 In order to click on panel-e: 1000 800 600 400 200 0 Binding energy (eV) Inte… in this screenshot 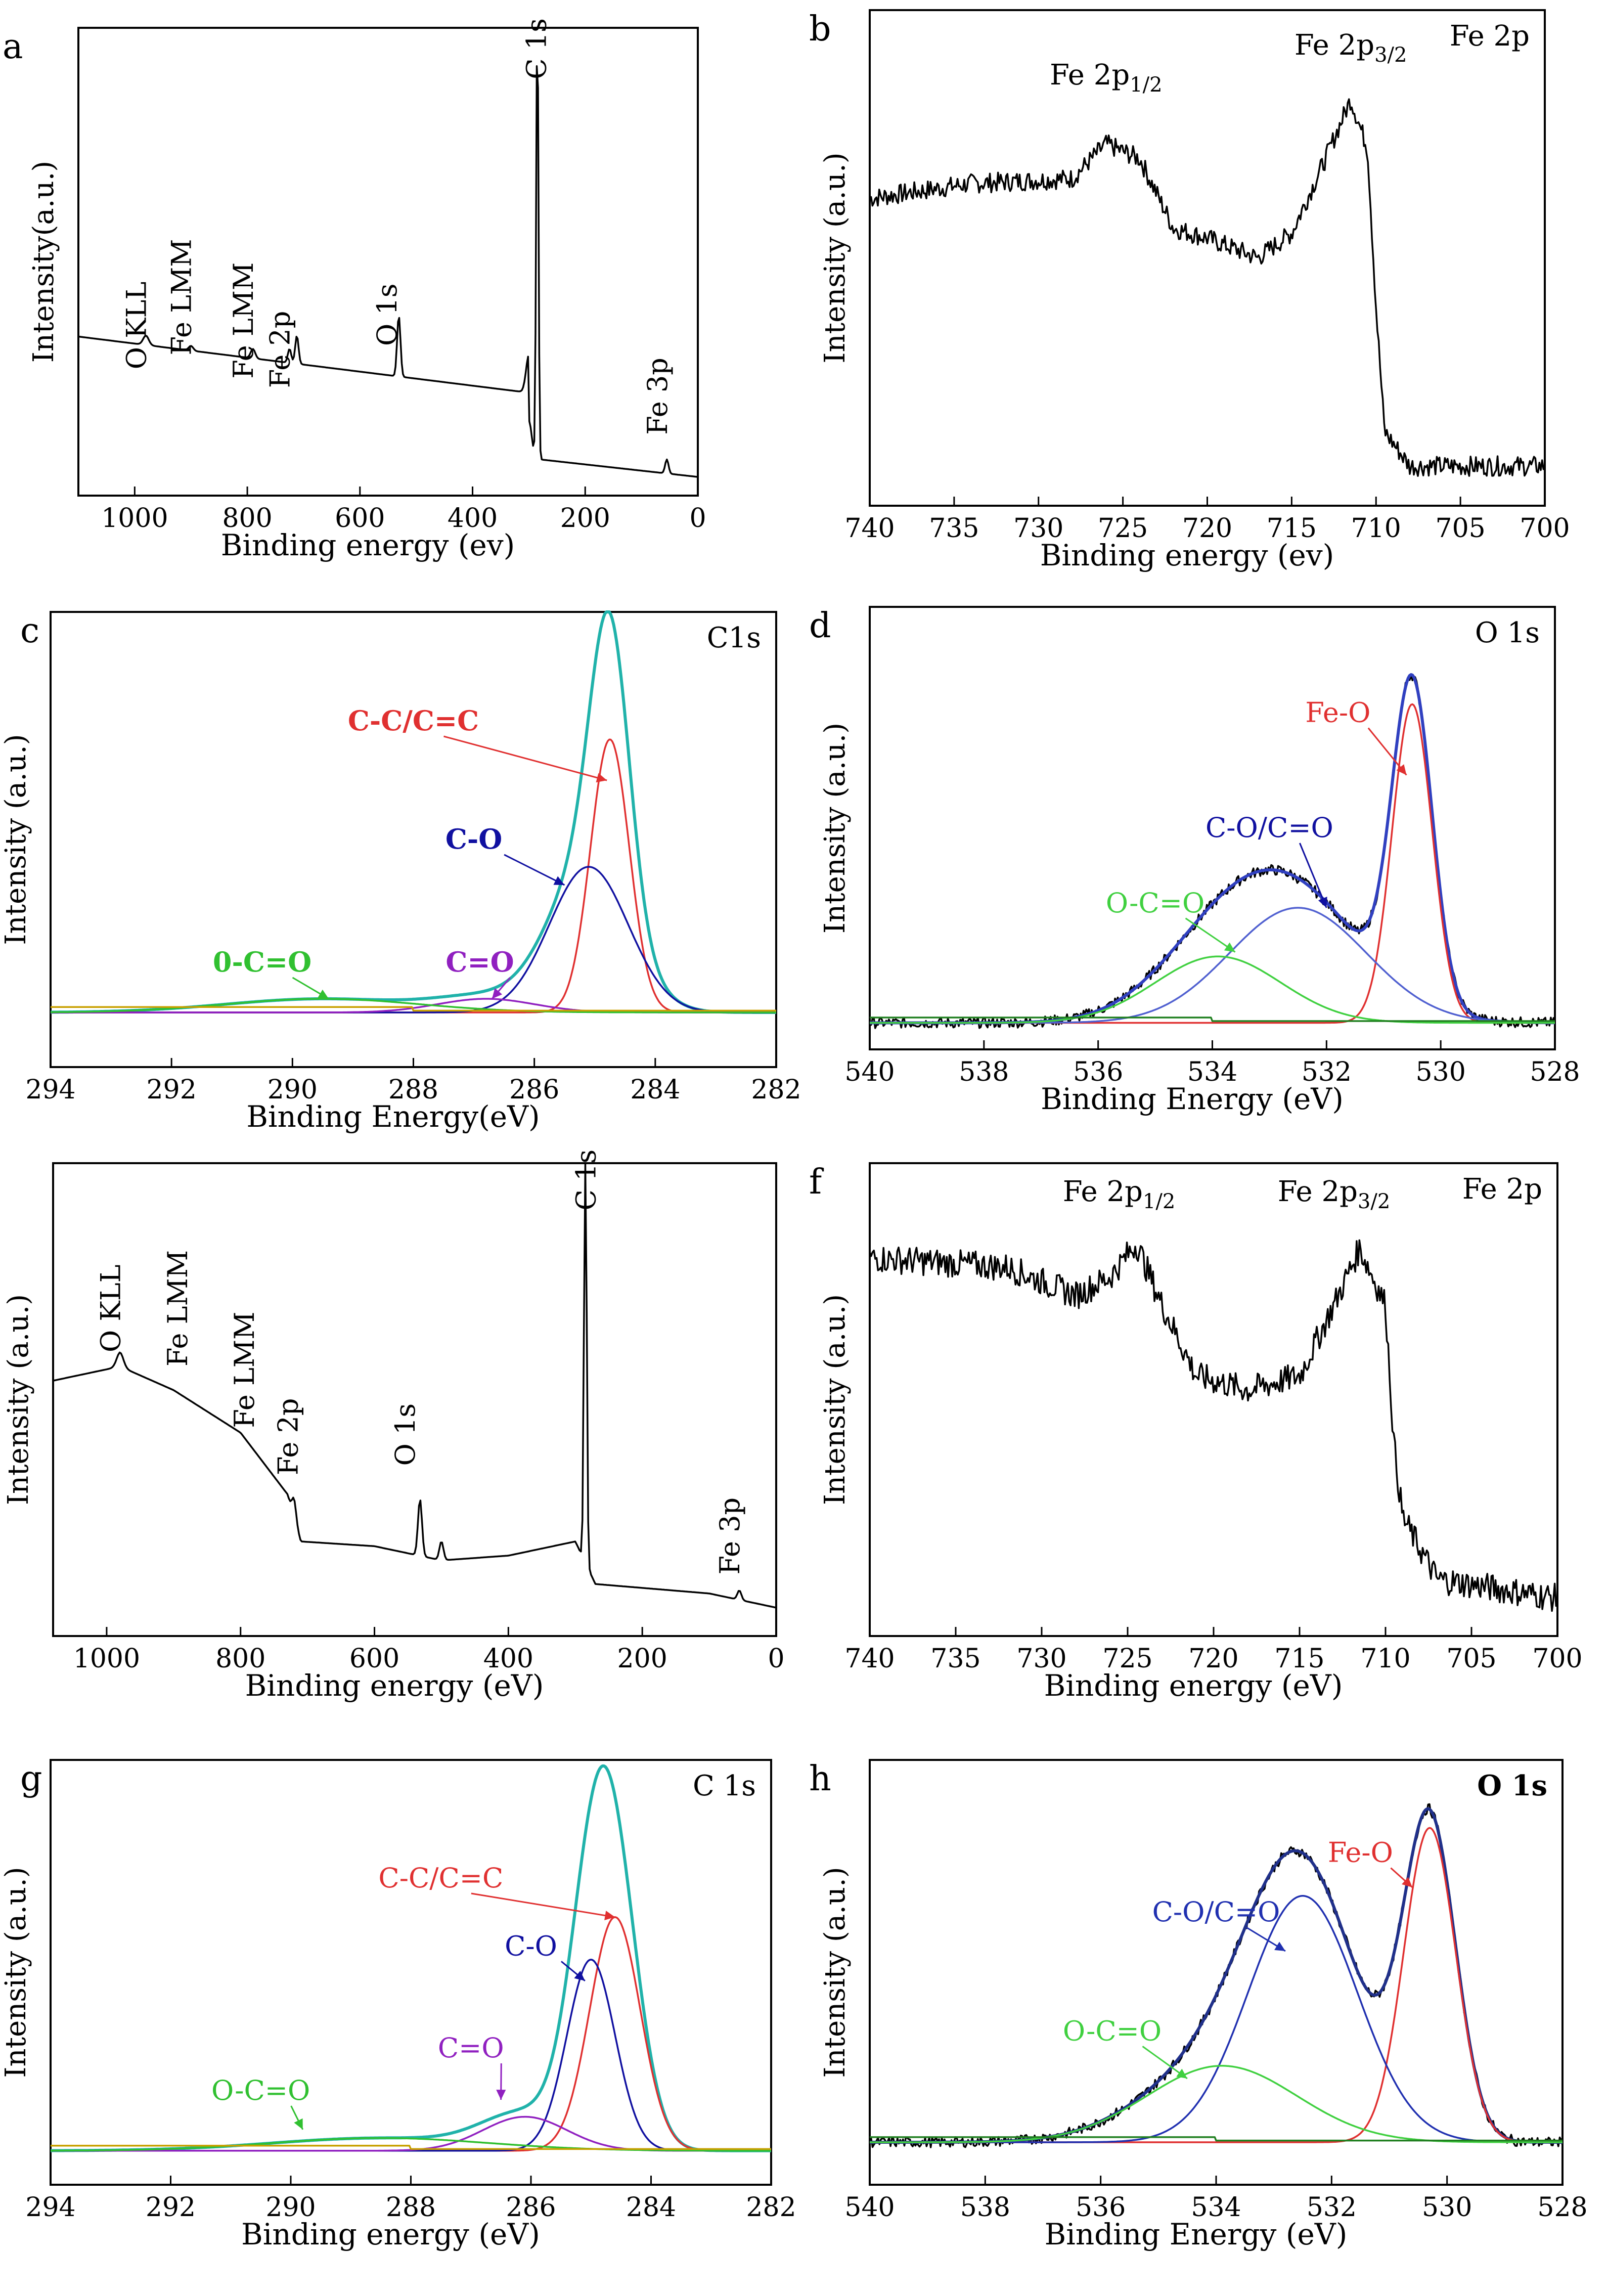, I will do `click(393, 1426)`.